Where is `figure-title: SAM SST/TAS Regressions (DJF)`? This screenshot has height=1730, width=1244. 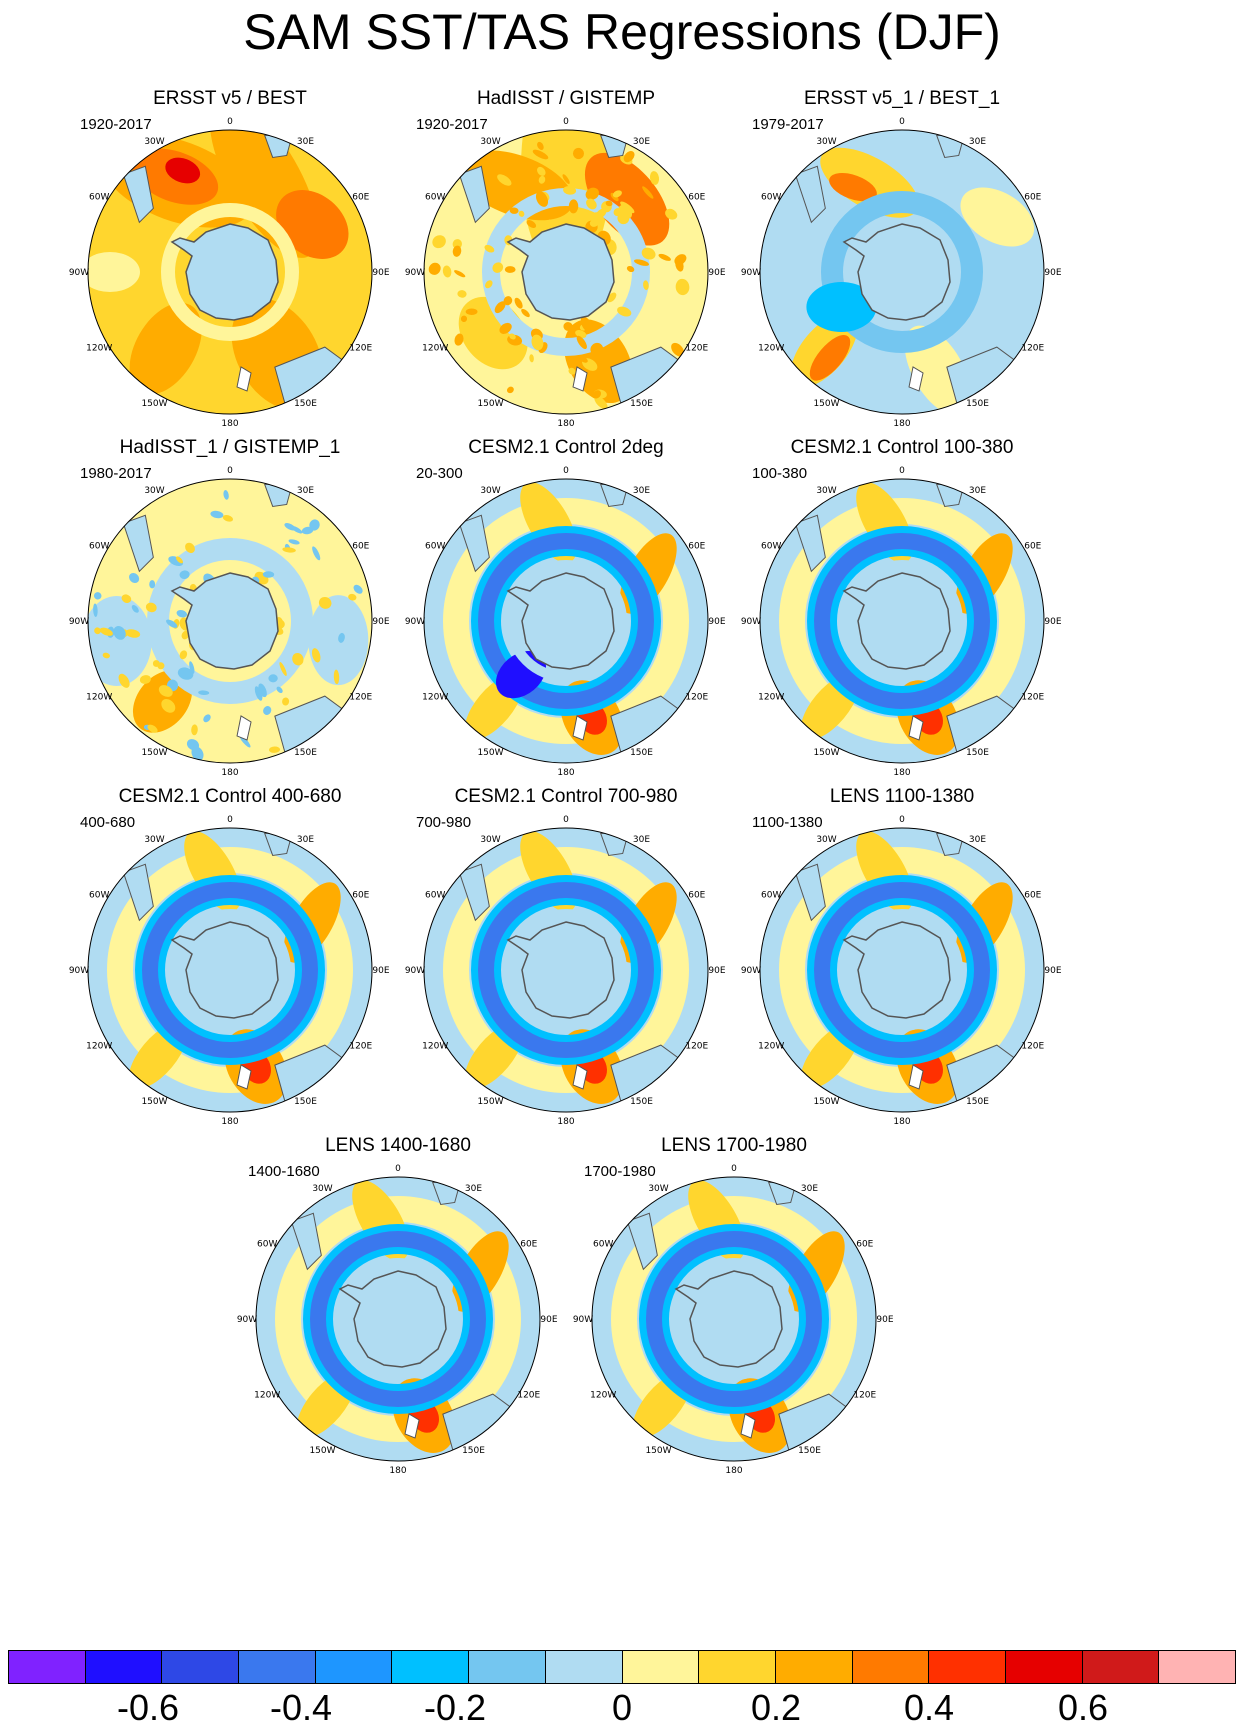 figure-title: SAM SST/TAS Regressions (DJF) is located at coordinates (622, 32).